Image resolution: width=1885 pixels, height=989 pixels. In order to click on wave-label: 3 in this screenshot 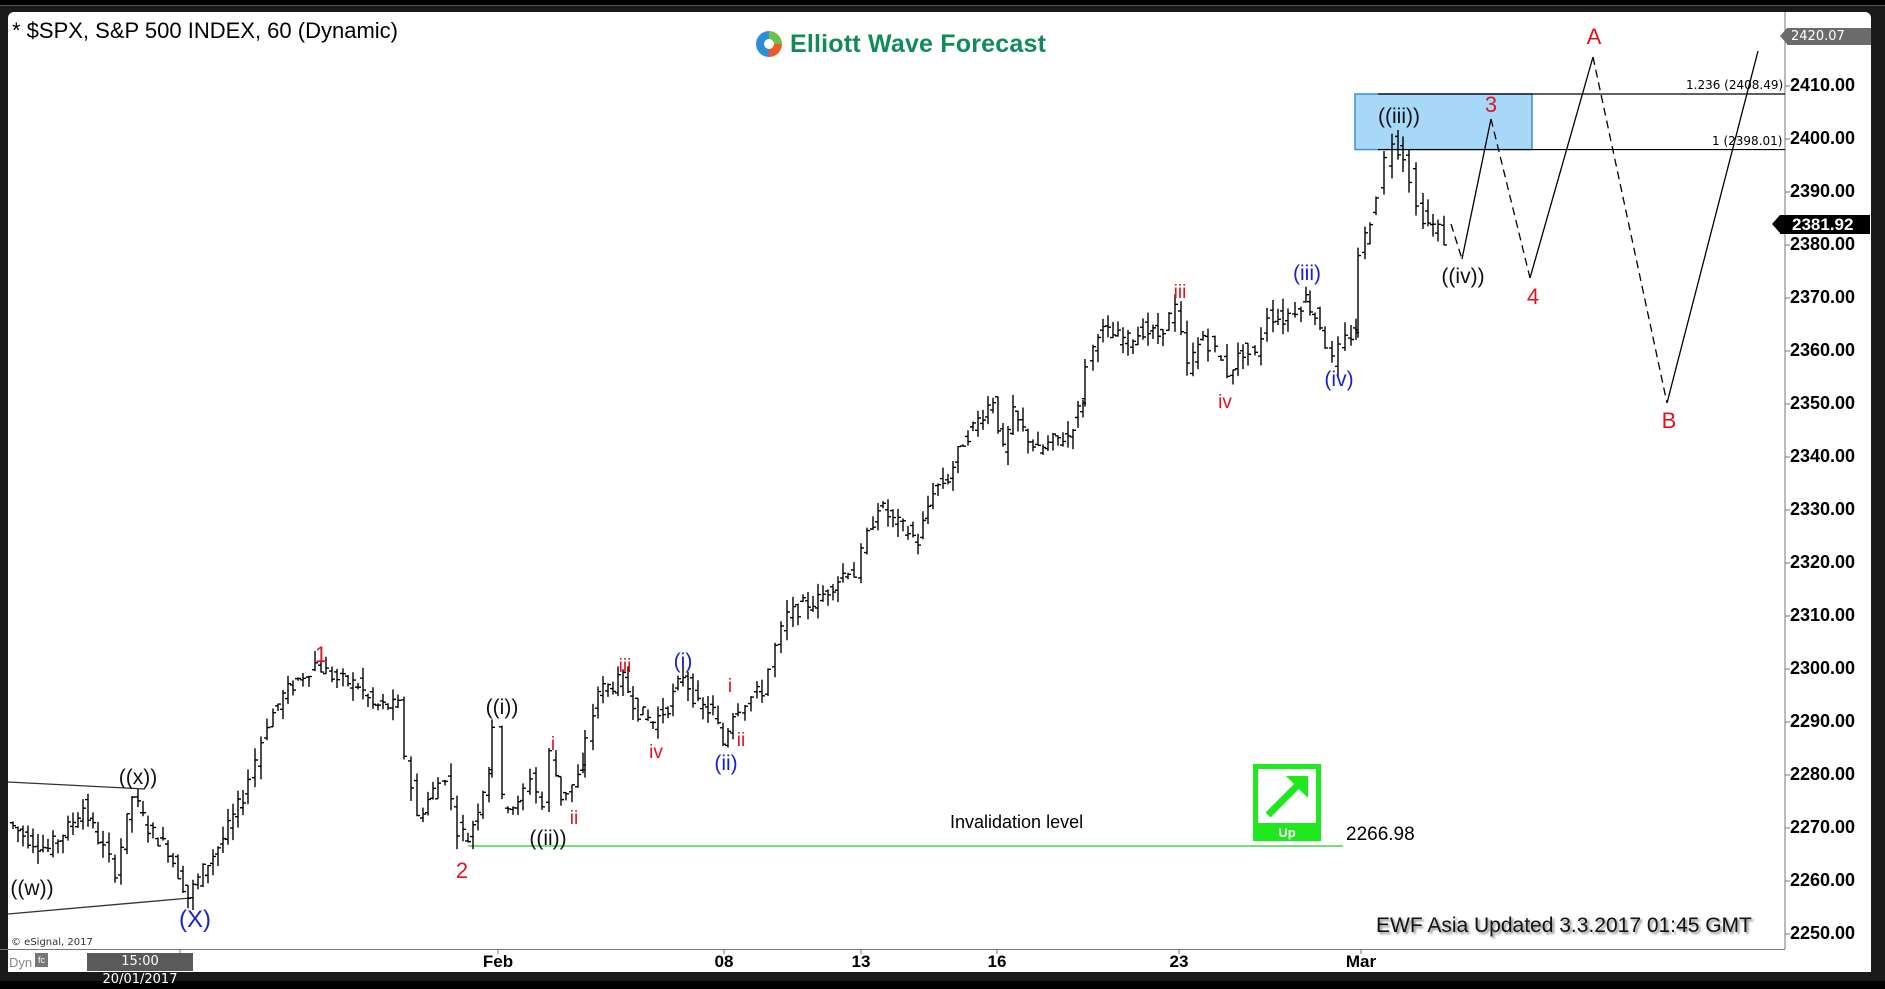, I will do `click(1491, 104)`.